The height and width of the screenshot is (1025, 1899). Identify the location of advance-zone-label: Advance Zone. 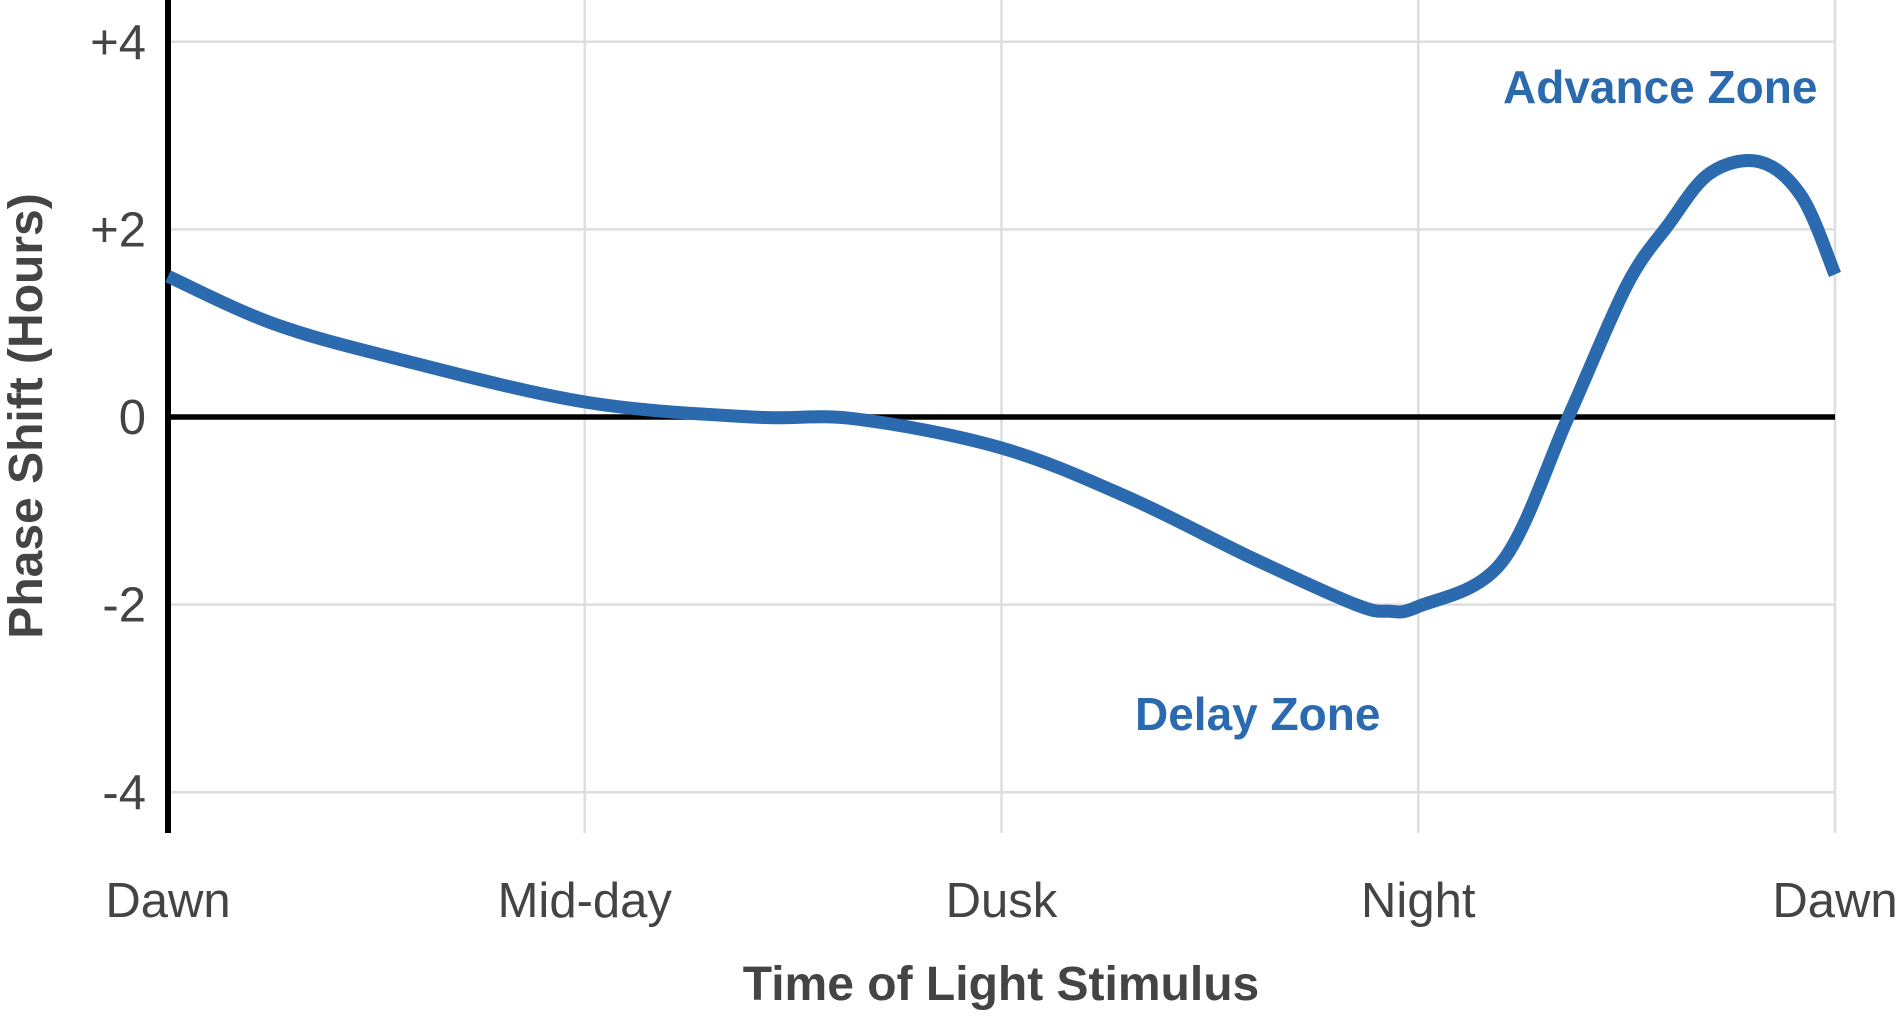
(1660, 87).